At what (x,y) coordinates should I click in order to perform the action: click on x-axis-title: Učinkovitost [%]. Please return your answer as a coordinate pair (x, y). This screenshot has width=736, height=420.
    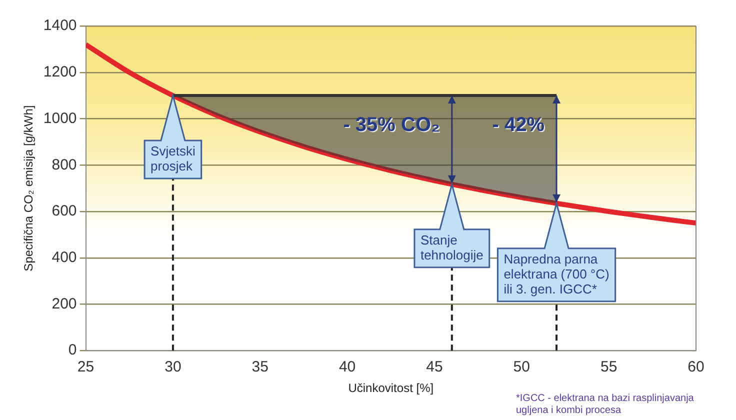
    Looking at the image, I should click on (391, 388).